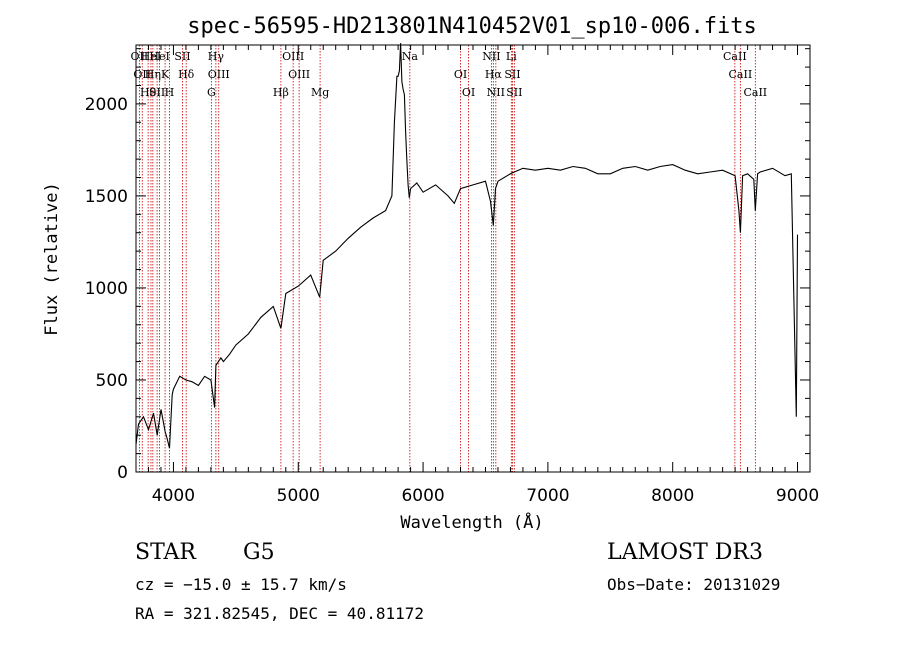 This screenshot has width=900, height=649. Describe the element at coordinates (320, 92) in the screenshot. I see `spectral-line-label: Mg` at that location.